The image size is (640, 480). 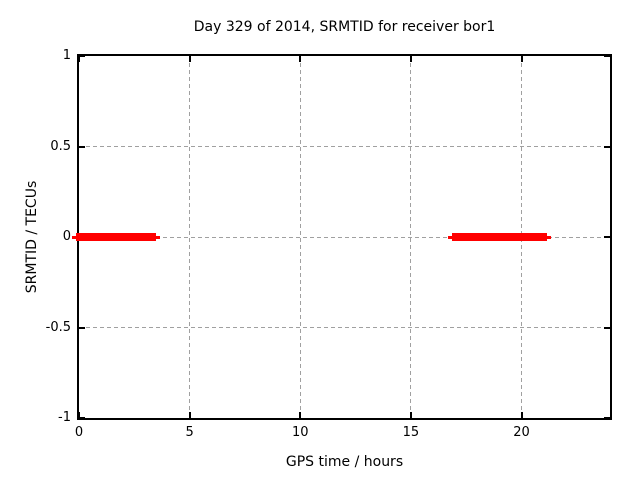 What do you see at coordinates (344, 462) in the screenshot?
I see `x-axis-label: GPS time / hours` at bounding box center [344, 462].